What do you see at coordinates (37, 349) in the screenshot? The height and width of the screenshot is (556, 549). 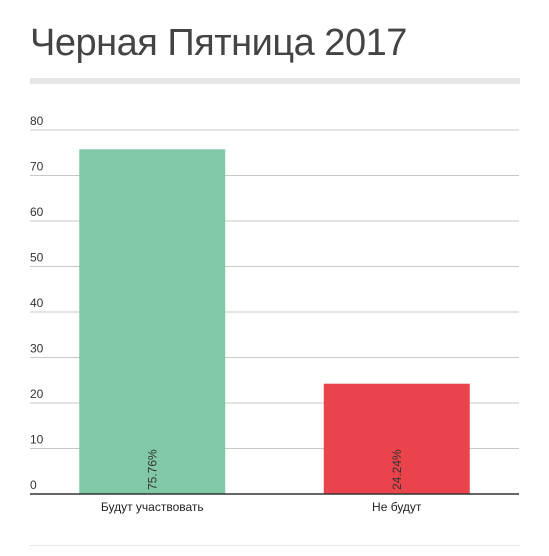 I see `y-tick-label-30: 30` at bounding box center [37, 349].